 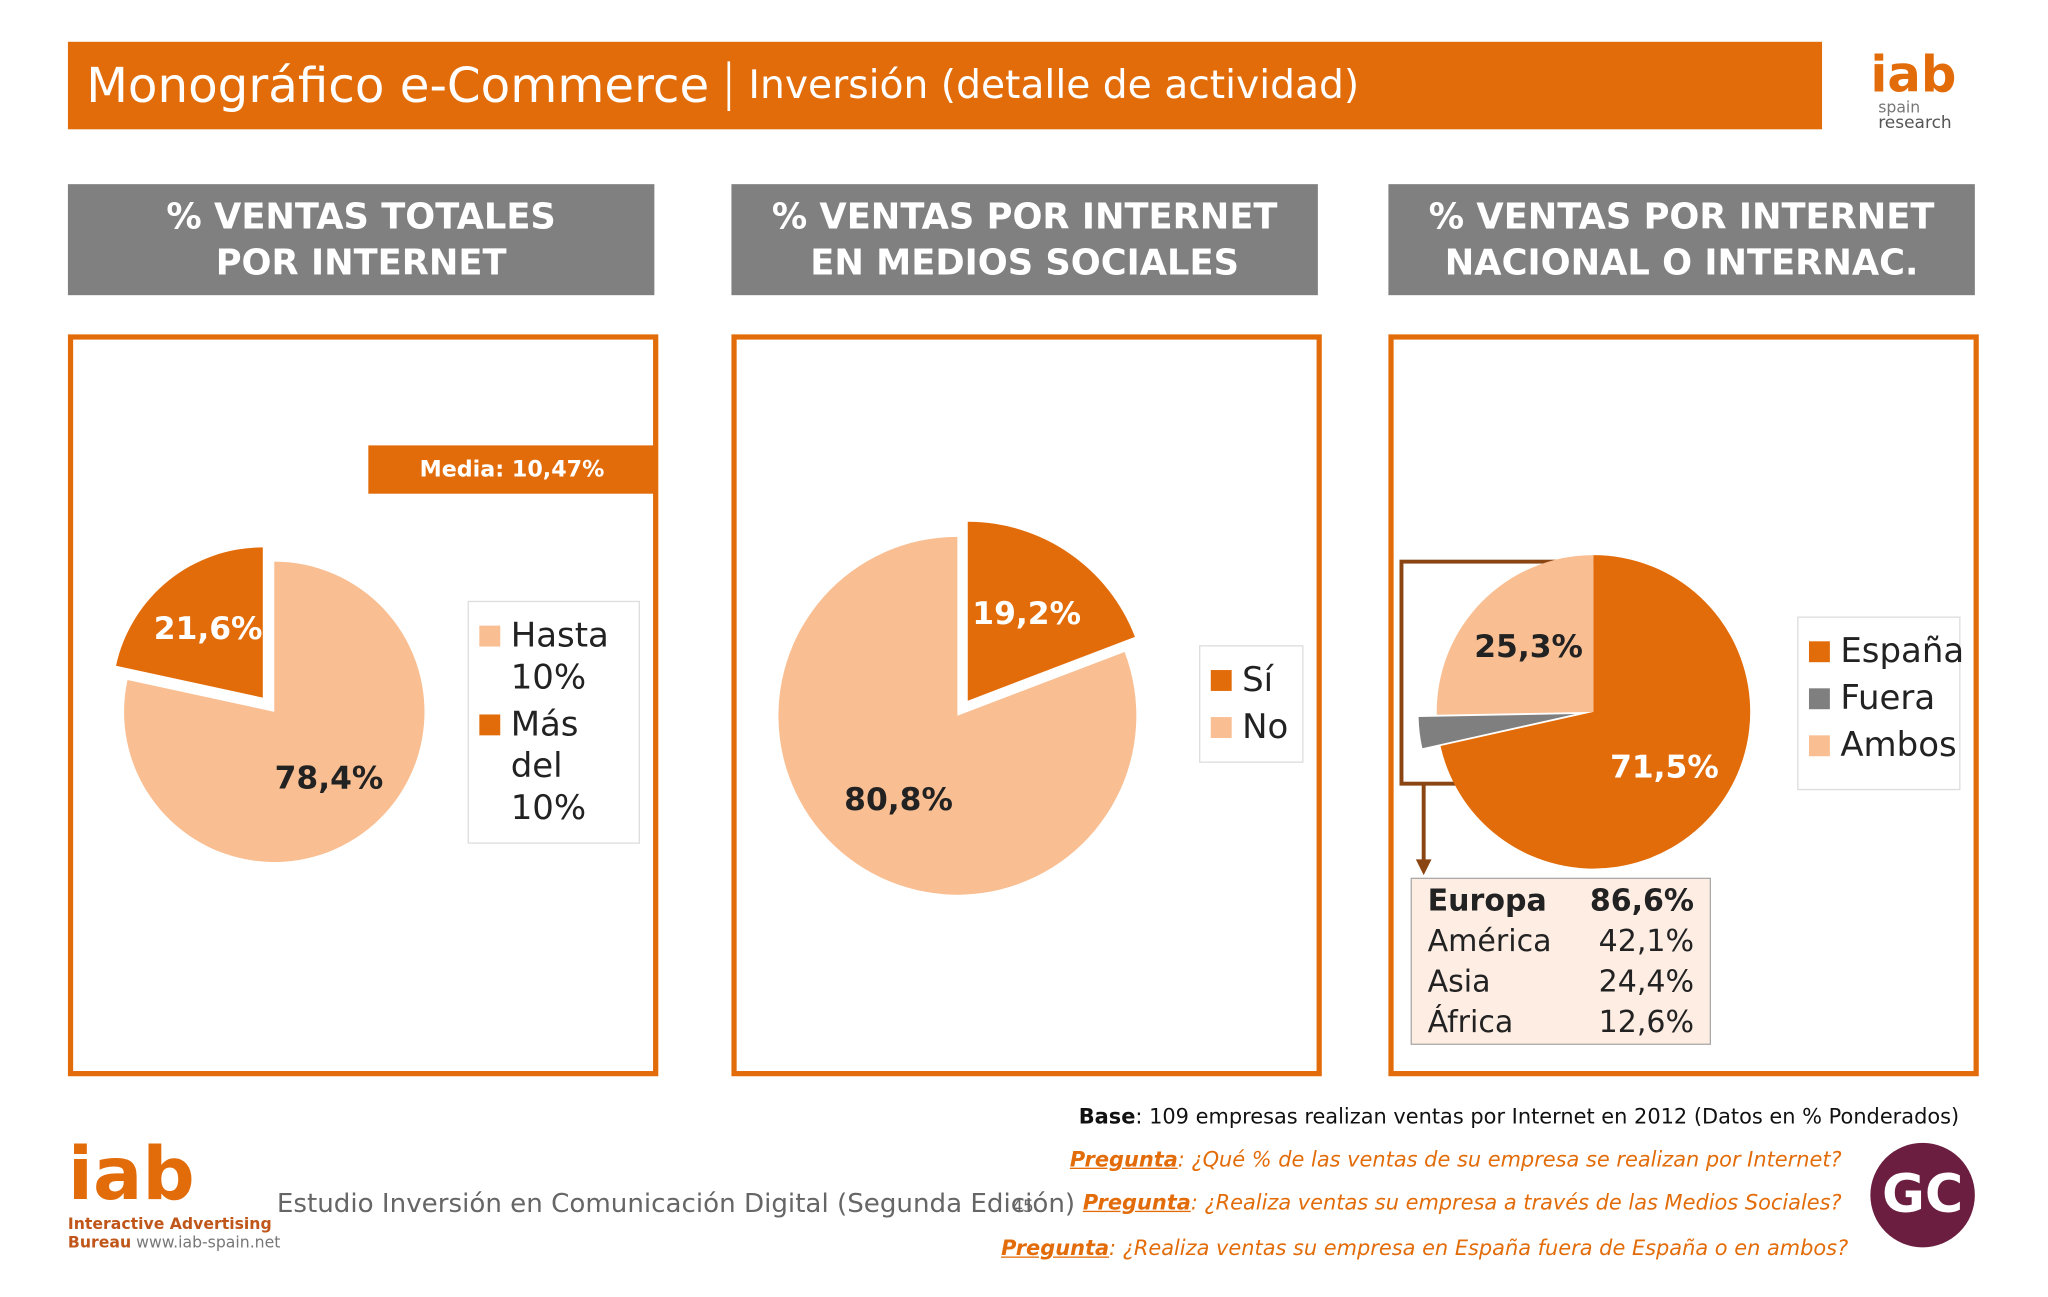 I want to click on page-number: 45, so click(x=1023, y=1207).